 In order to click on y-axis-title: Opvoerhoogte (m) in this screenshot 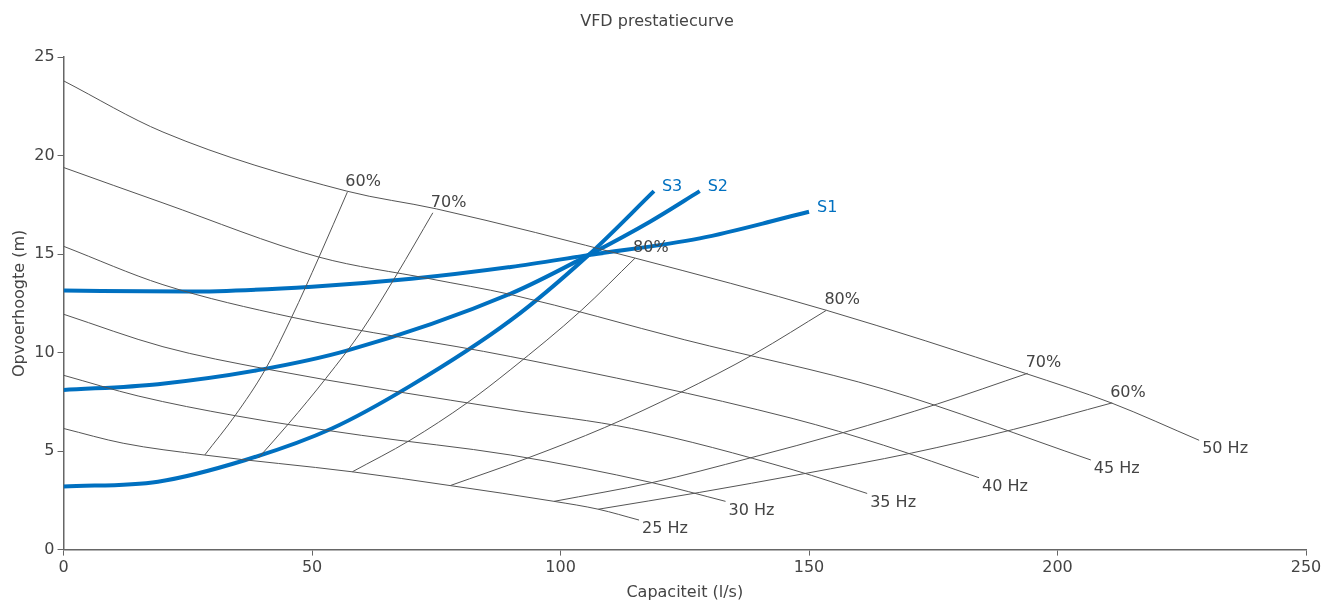, I will do `click(18, 303)`.